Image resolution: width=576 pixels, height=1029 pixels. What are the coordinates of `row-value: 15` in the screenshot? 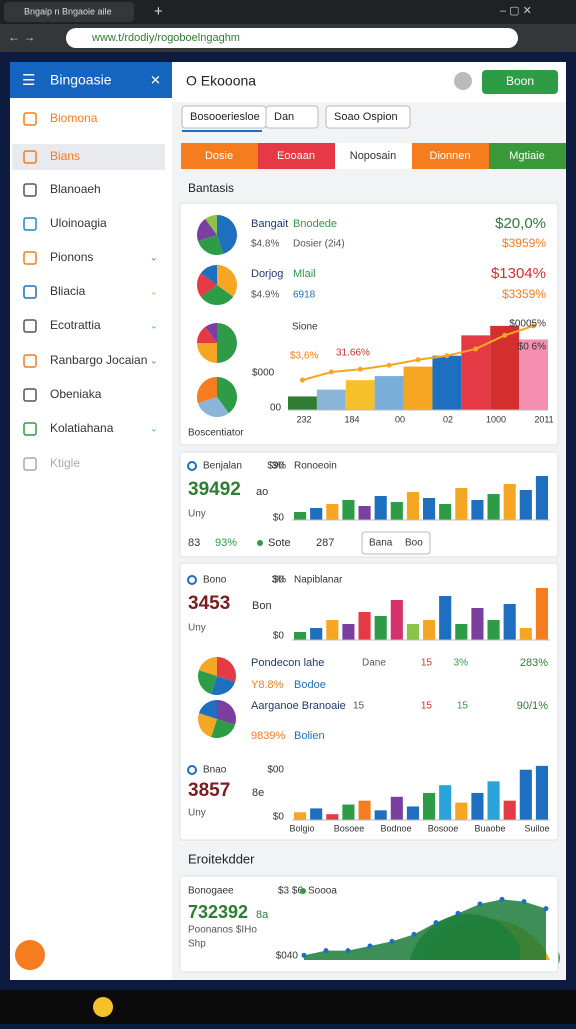 It's located at (463, 706).